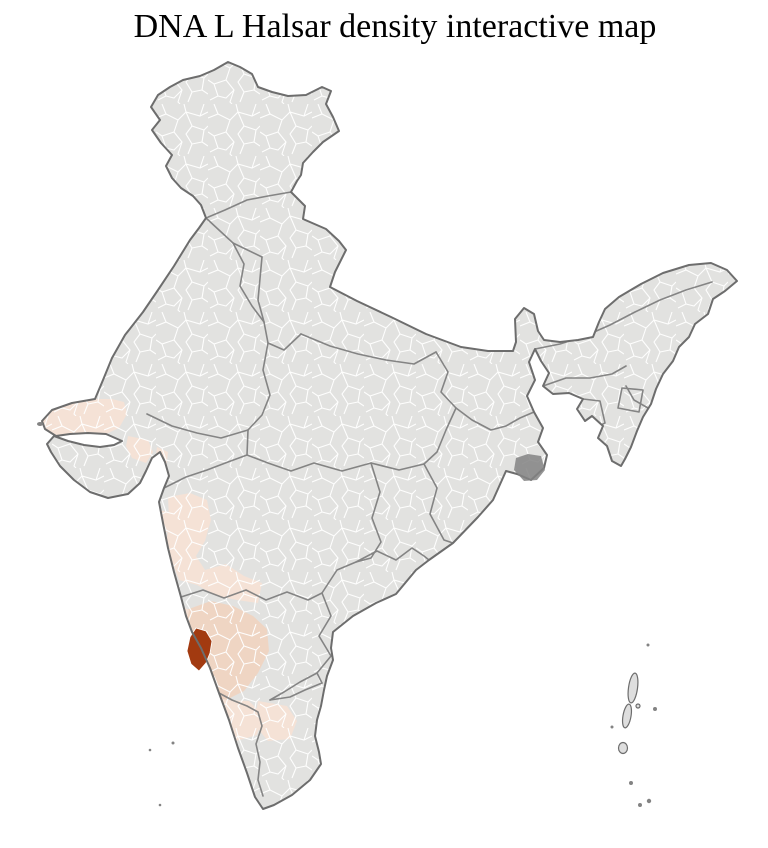  What do you see at coordinates (40, 424) in the screenshot?
I see `kutch-islet` at bounding box center [40, 424].